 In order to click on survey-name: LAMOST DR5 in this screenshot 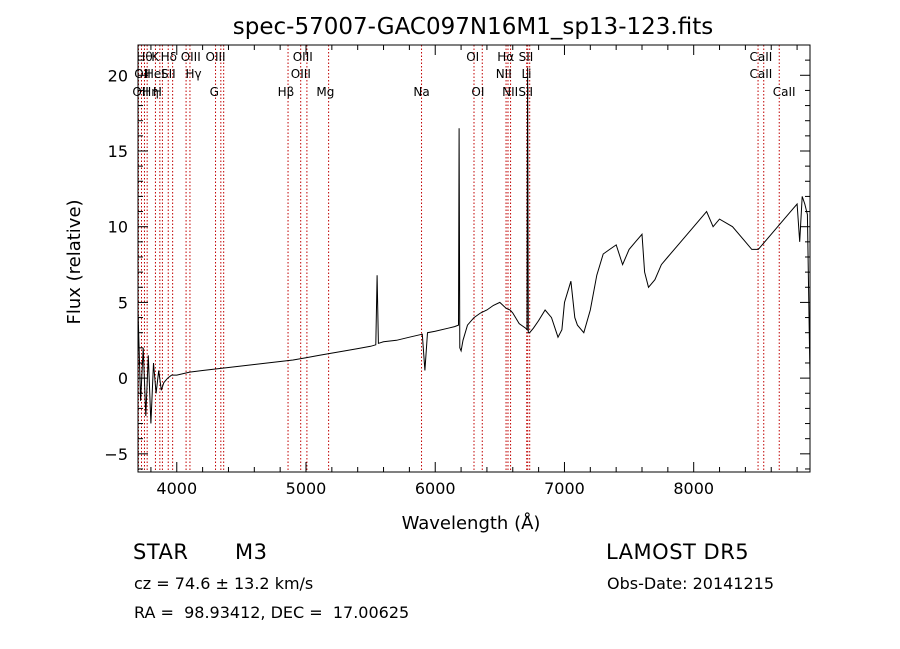, I will do `click(678, 552)`.